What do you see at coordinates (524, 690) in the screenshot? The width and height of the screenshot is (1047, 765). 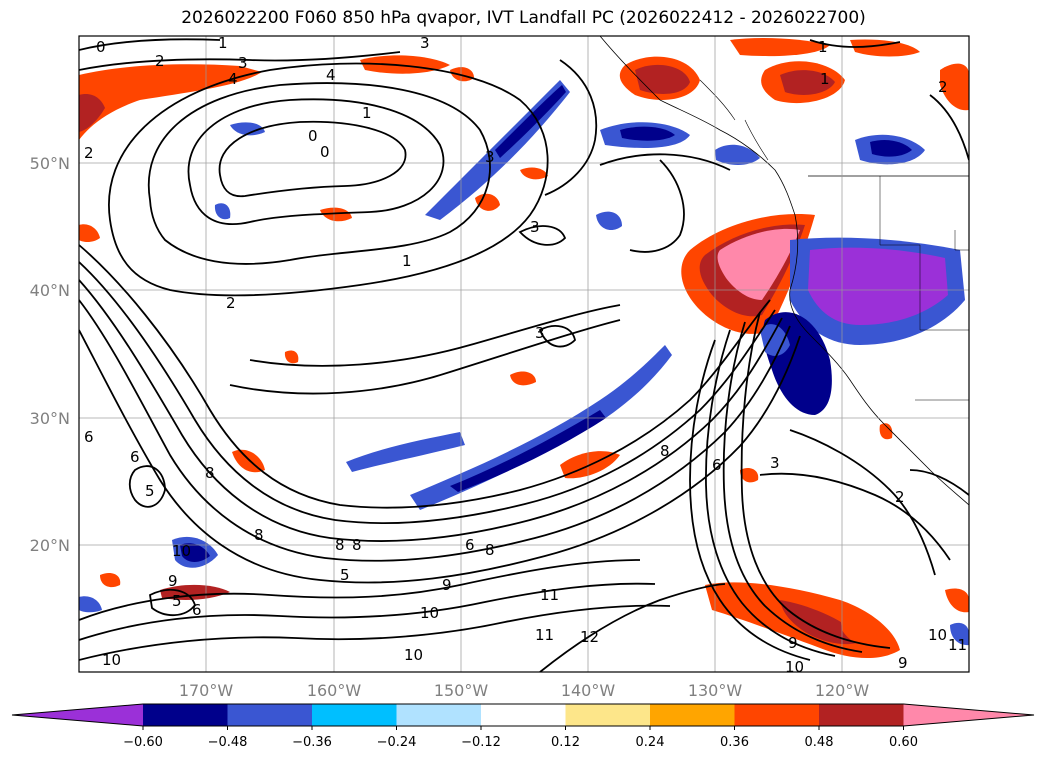 I see `longitude-axis: 170°W 160°W 150°W 140°W 130°W 120°W` at bounding box center [524, 690].